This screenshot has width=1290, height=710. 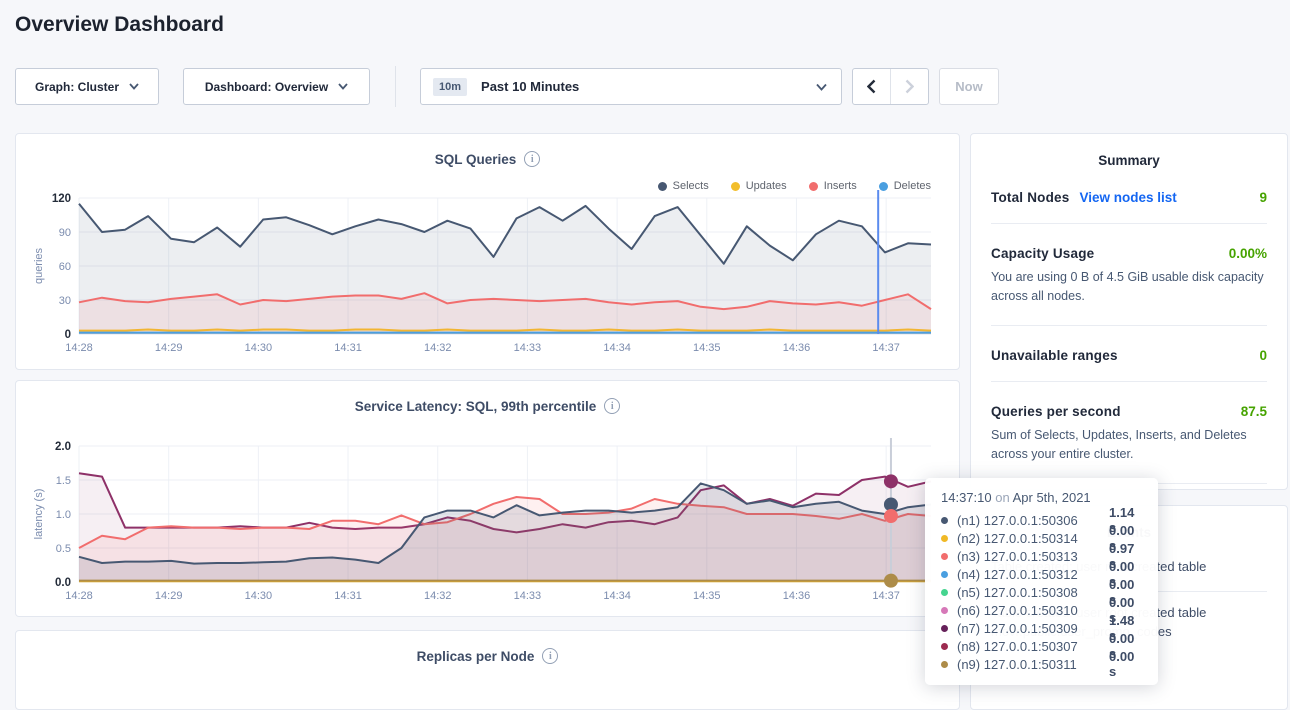 What do you see at coordinates (886, 348) in the screenshot?
I see `svg-text: 14:37` at bounding box center [886, 348].